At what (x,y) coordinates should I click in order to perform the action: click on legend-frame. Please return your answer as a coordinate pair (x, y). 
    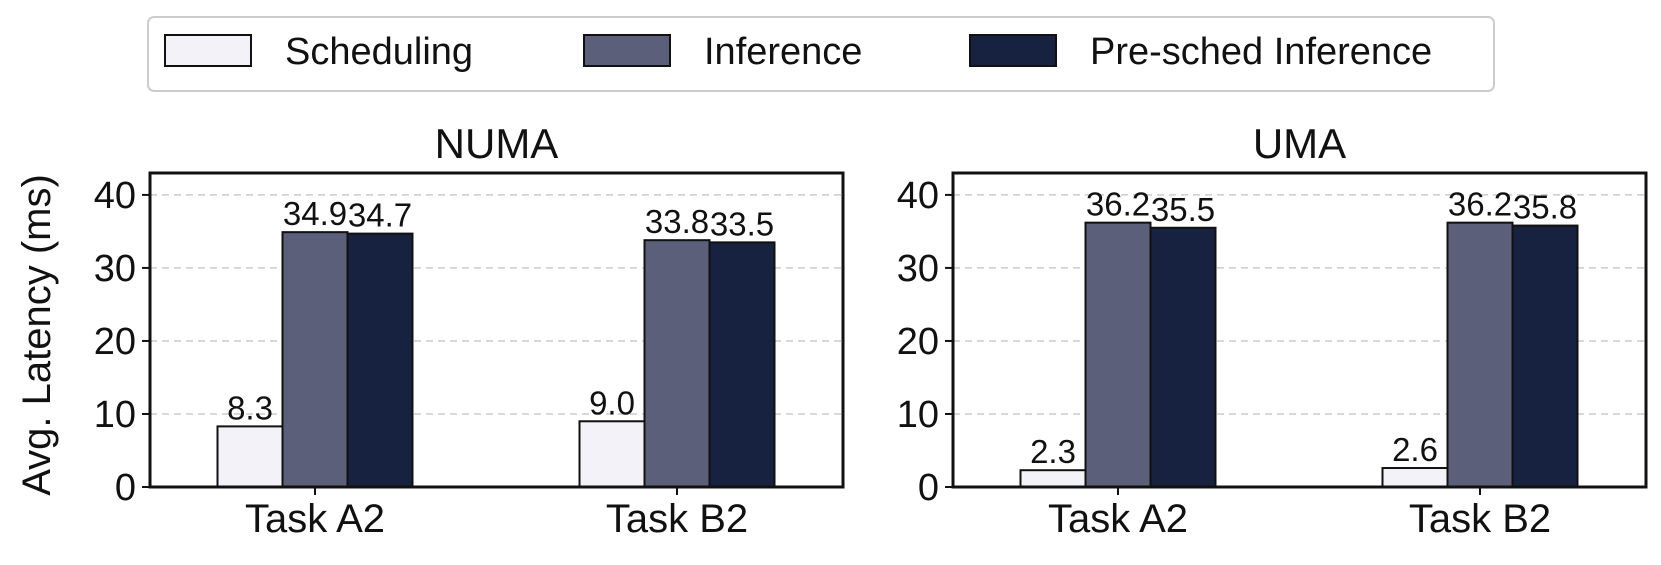
    Looking at the image, I should click on (821, 54).